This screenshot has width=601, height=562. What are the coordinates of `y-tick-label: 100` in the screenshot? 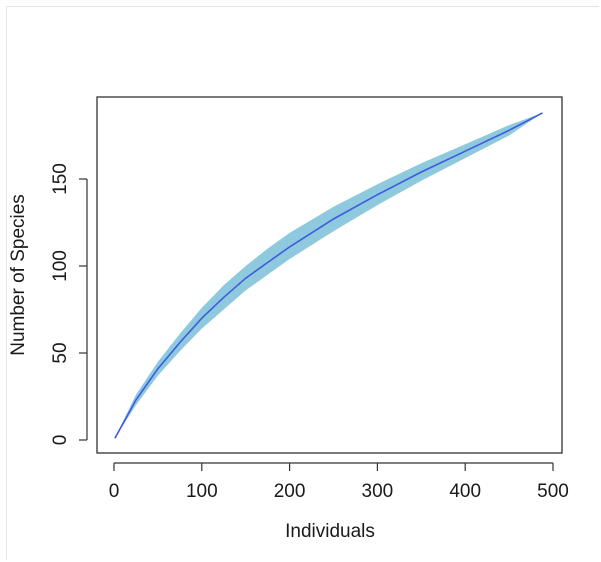 It's located at (60, 266).